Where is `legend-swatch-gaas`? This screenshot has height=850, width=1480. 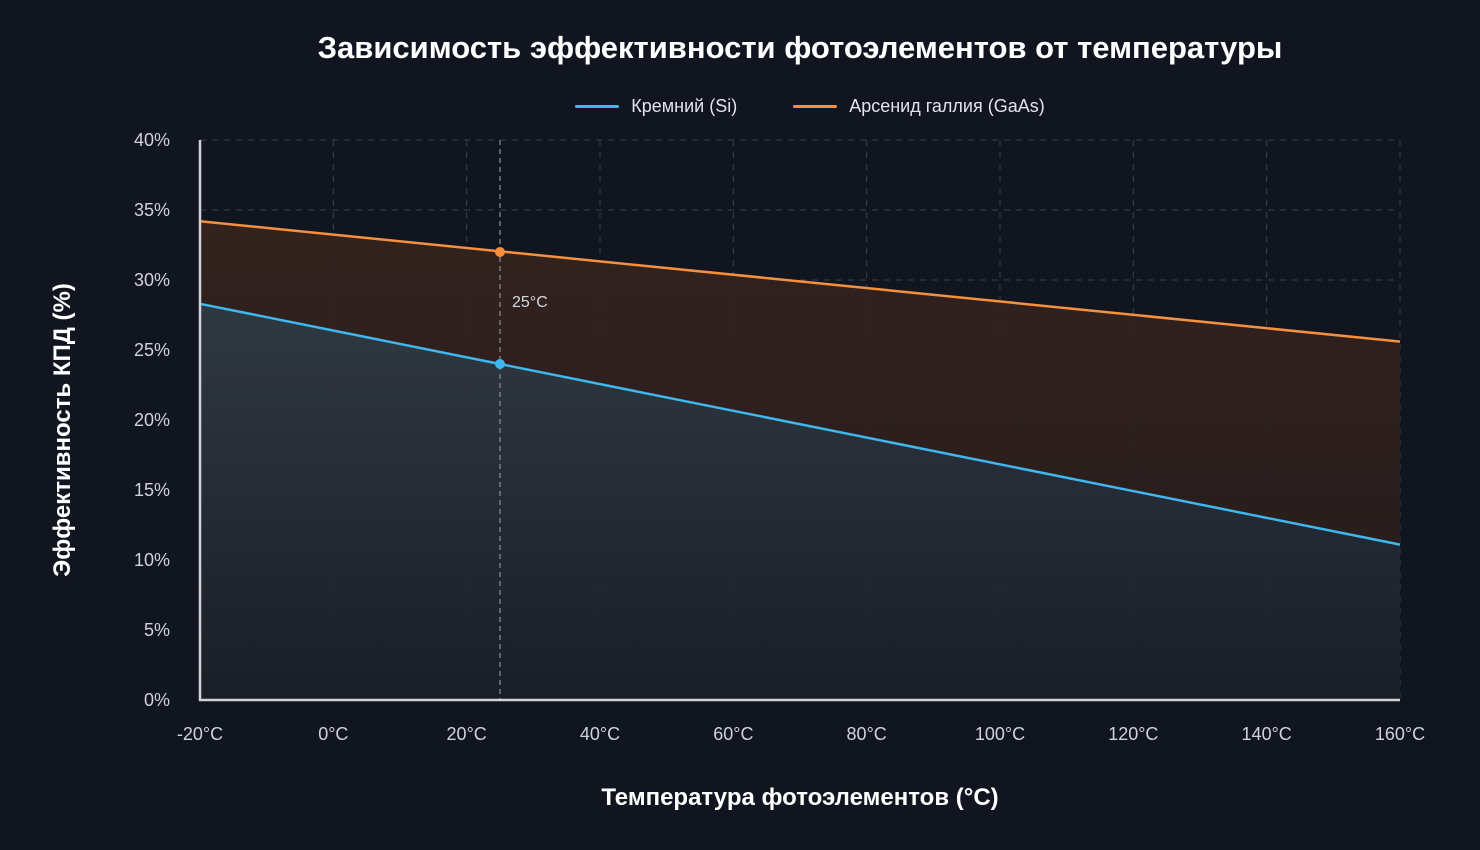
legend-swatch-gaas is located at coordinates (815, 106).